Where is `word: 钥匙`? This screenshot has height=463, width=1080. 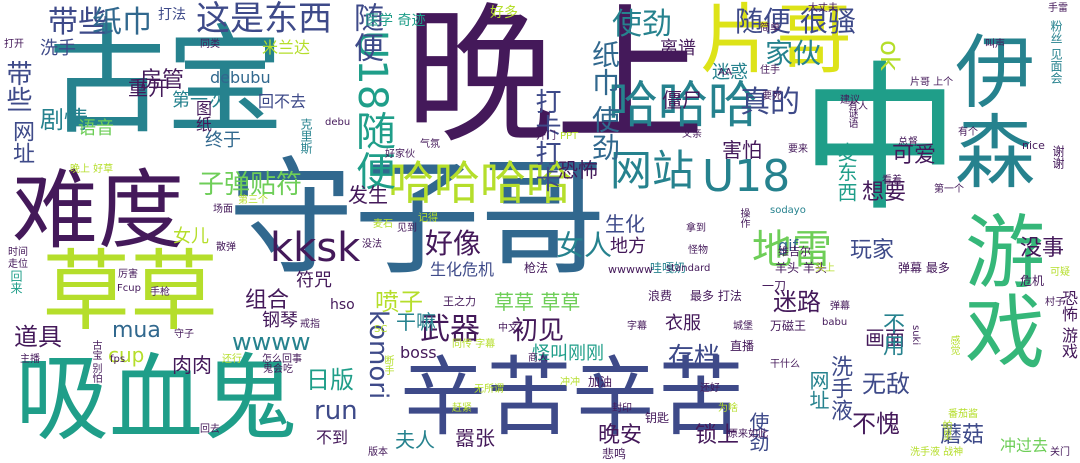
word: 钥匙 is located at coordinates (657, 418).